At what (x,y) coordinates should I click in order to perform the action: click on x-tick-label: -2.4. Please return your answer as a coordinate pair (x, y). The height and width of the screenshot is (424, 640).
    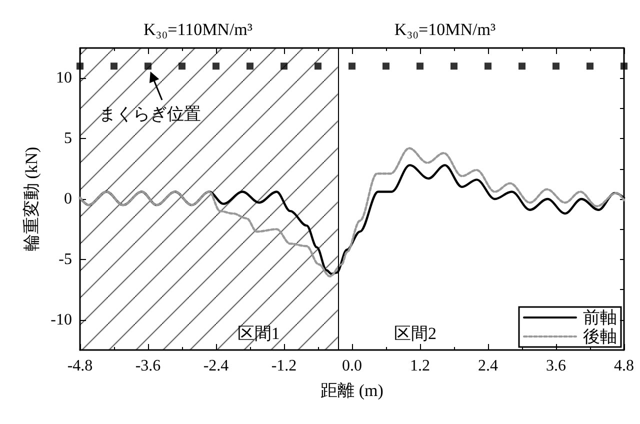
    Looking at the image, I should click on (216, 366).